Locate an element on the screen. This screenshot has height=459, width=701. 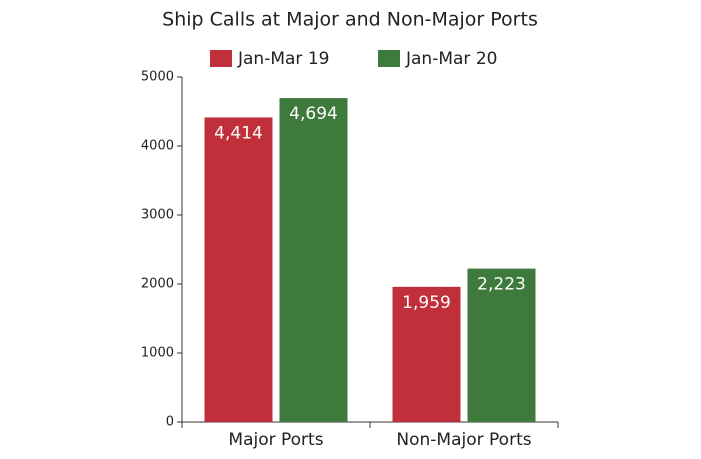
x-tick-label: Non-Major Ports is located at coordinates (463, 440).